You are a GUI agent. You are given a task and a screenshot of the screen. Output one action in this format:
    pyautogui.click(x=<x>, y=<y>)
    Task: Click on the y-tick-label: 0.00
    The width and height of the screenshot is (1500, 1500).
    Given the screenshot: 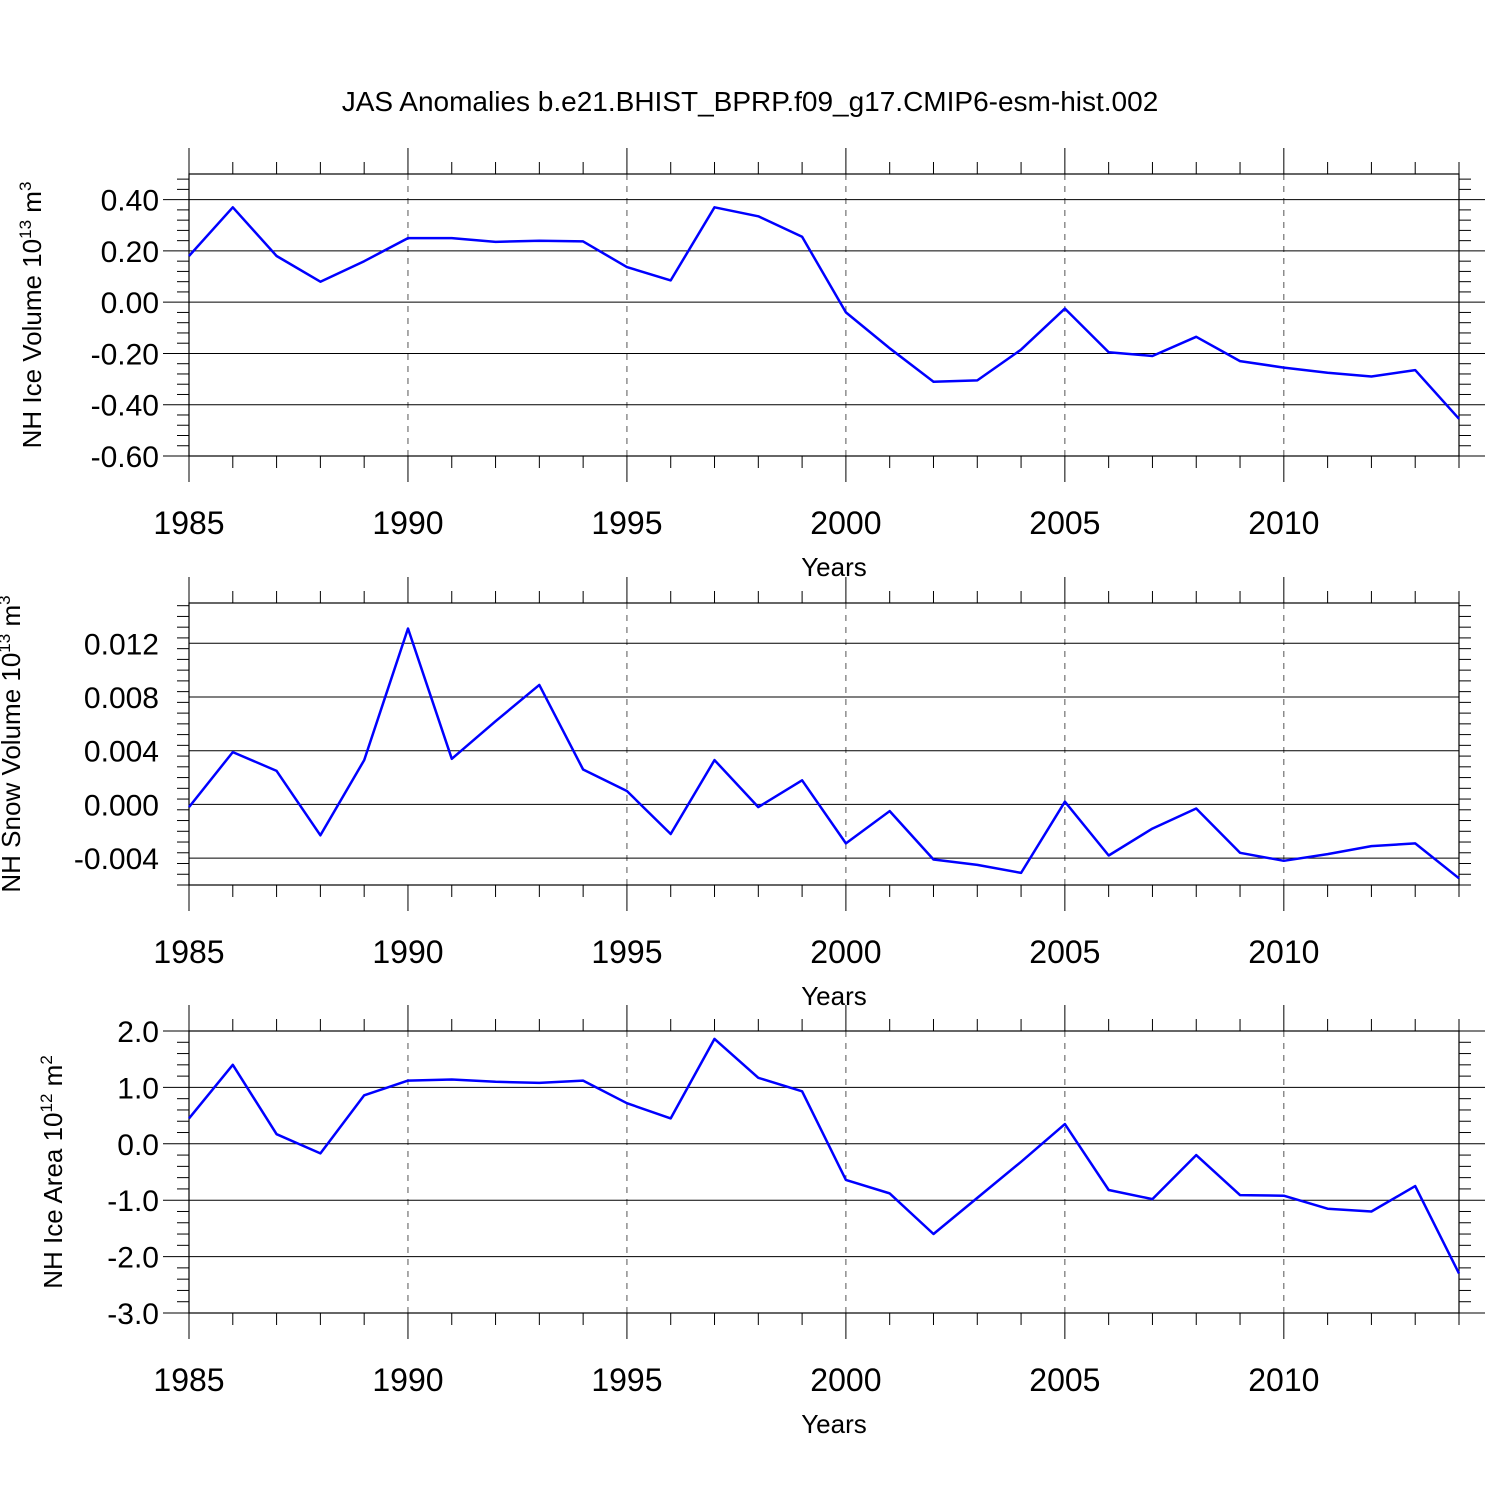 What is the action you would take?
    pyautogui.click(x=130, y=303)
    